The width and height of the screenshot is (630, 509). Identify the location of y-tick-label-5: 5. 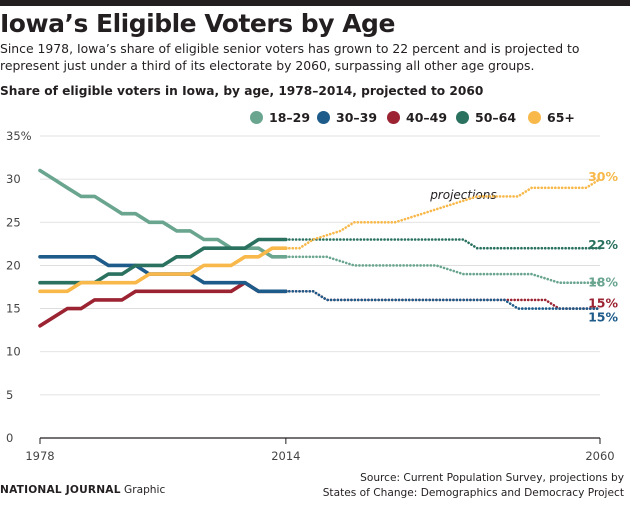
(9, 395).